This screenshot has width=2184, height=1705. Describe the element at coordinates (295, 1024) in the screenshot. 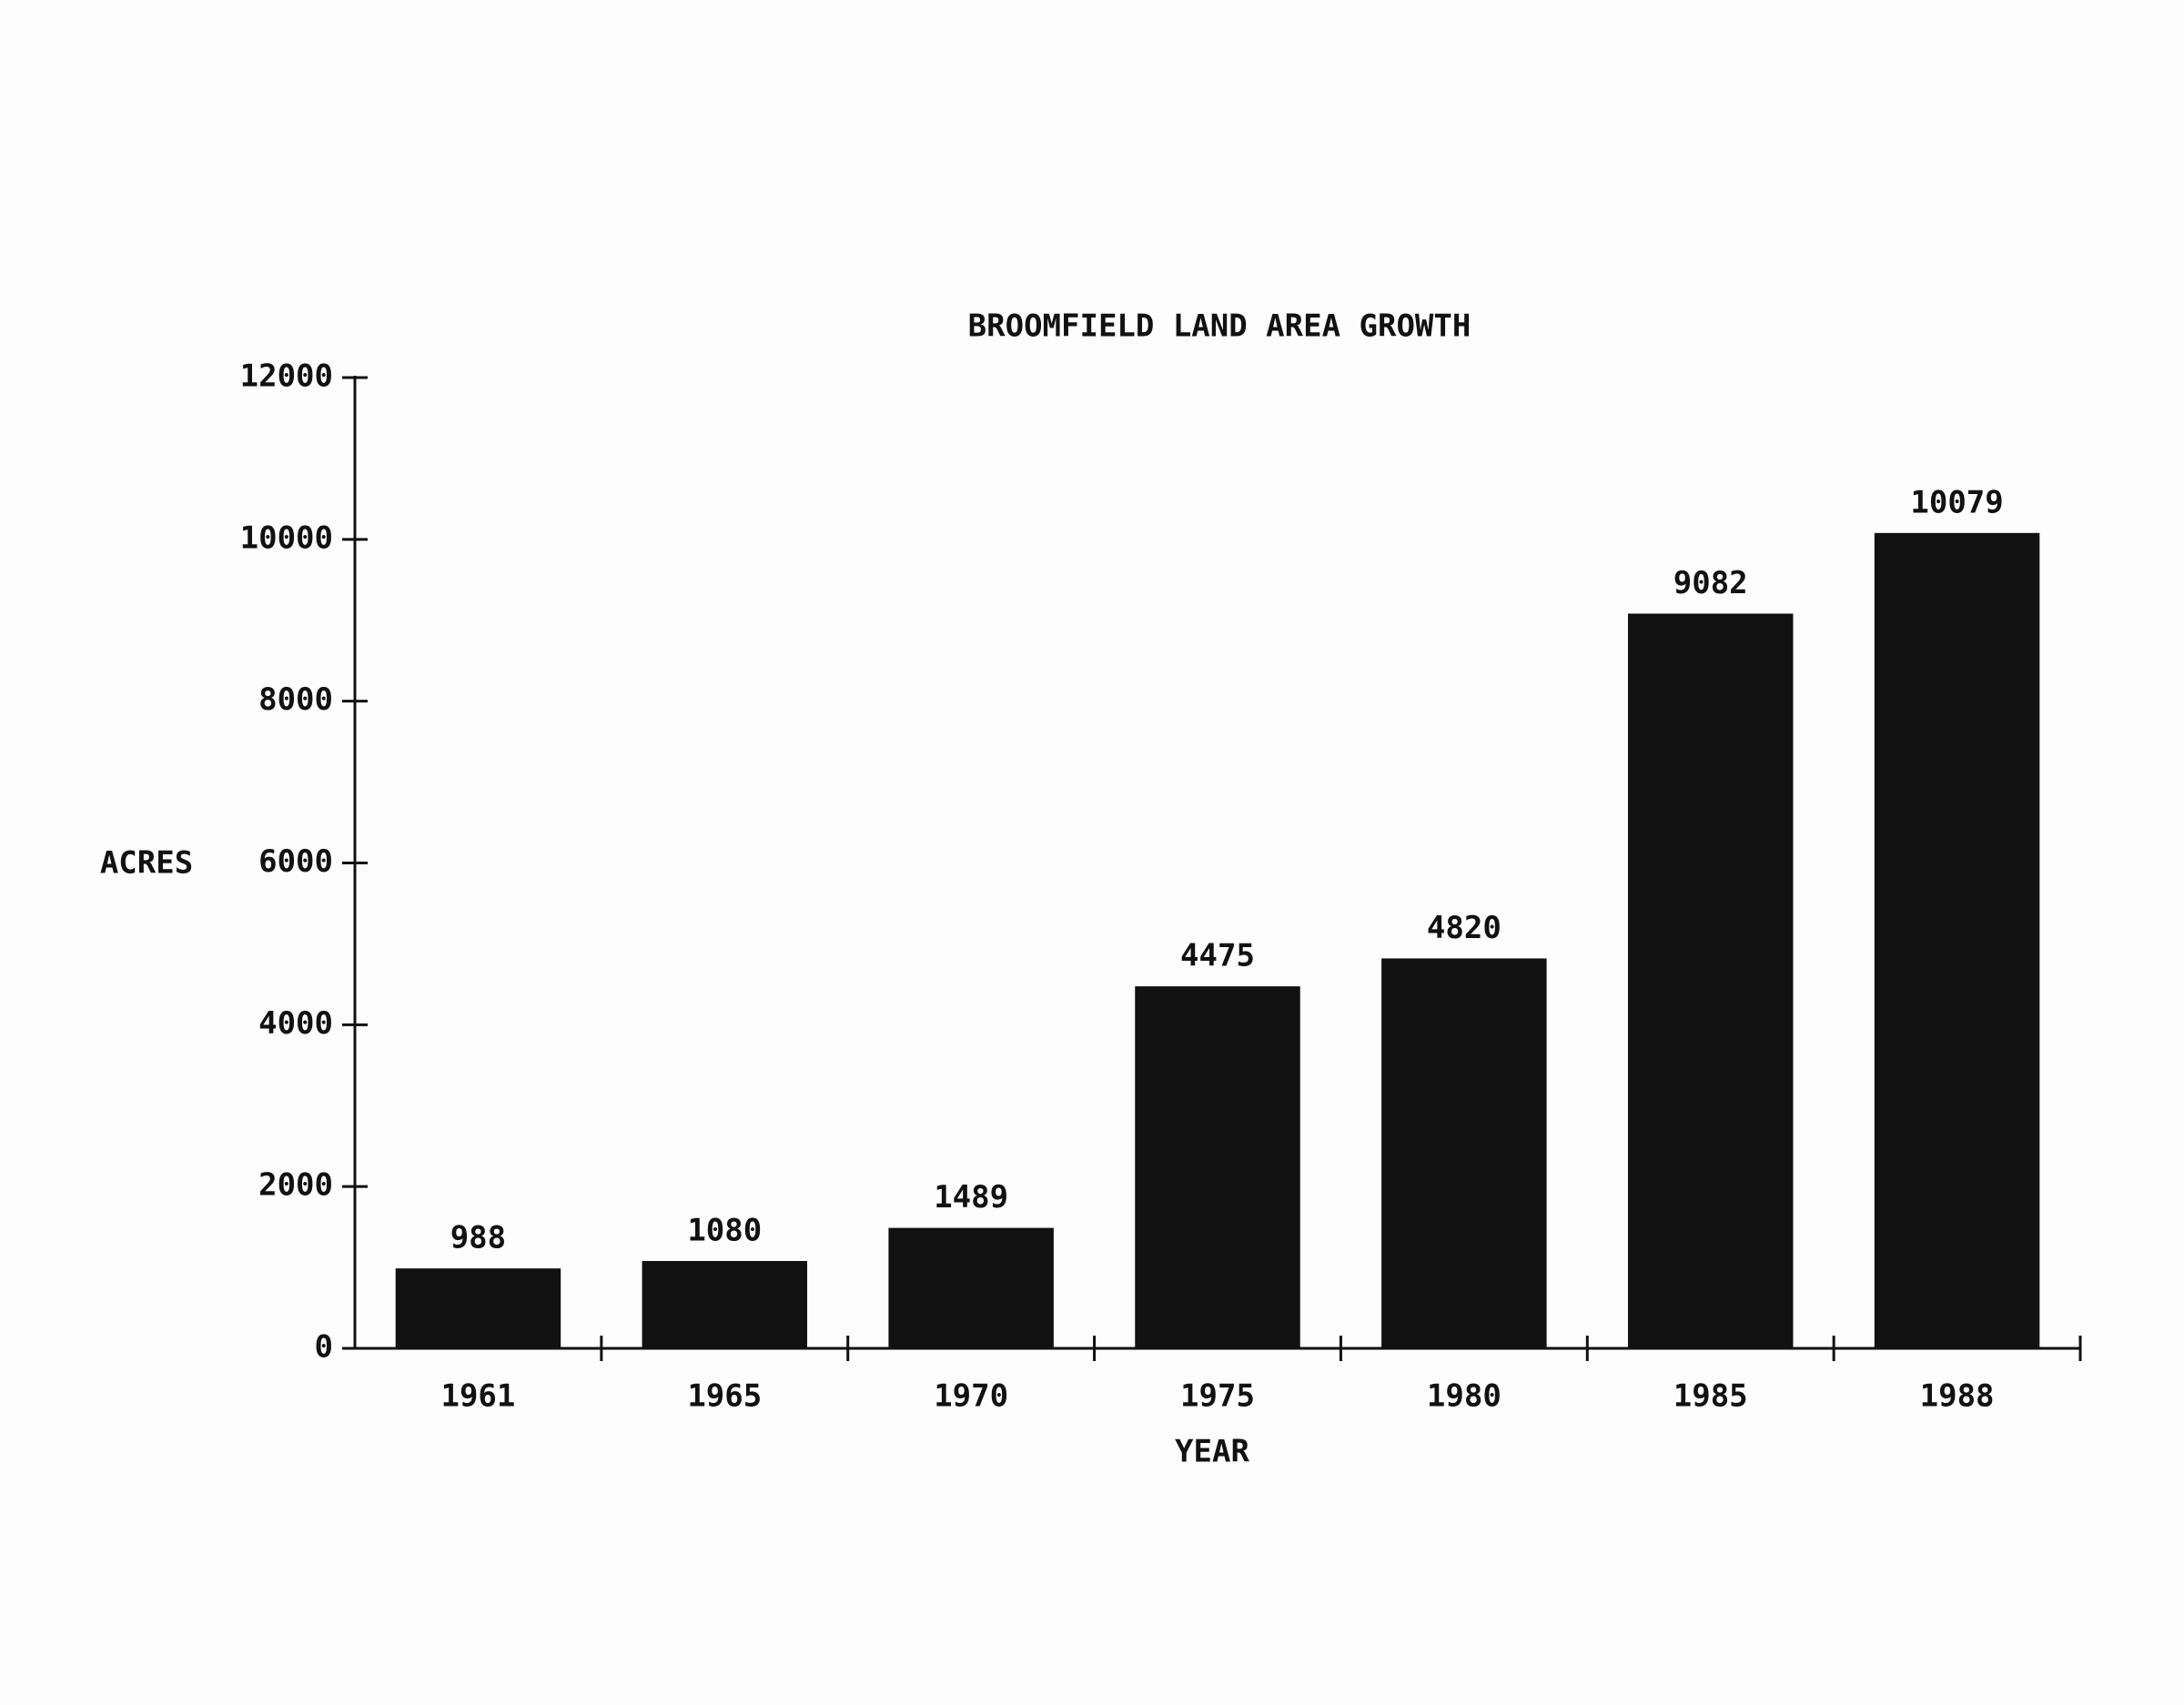

I see `y-tick-label: 4000` at that location.